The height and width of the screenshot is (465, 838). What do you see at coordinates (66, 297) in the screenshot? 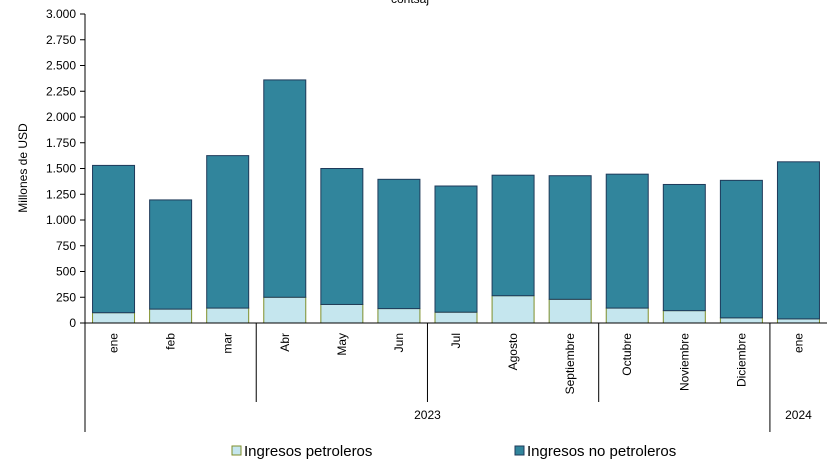
I see `y-tick-label: 250` at bounding box center [66, 297].